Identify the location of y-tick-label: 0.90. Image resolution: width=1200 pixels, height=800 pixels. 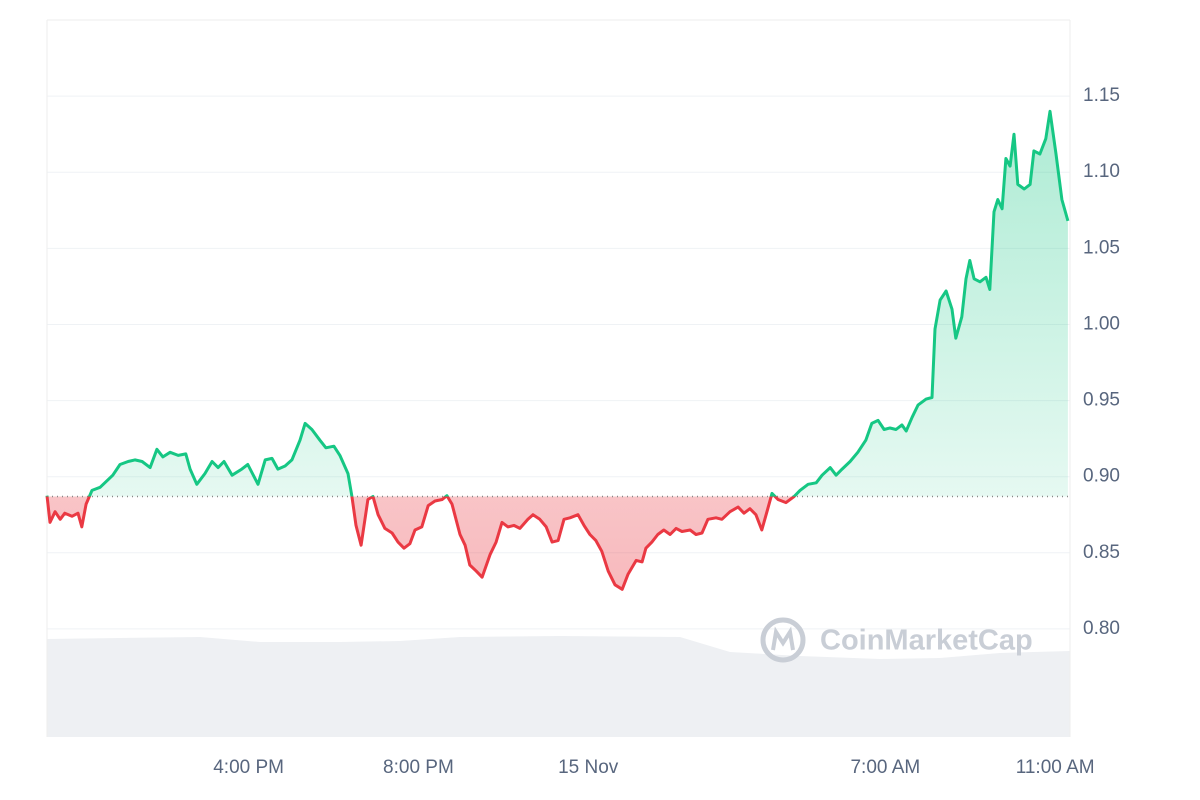
(1101, 476).